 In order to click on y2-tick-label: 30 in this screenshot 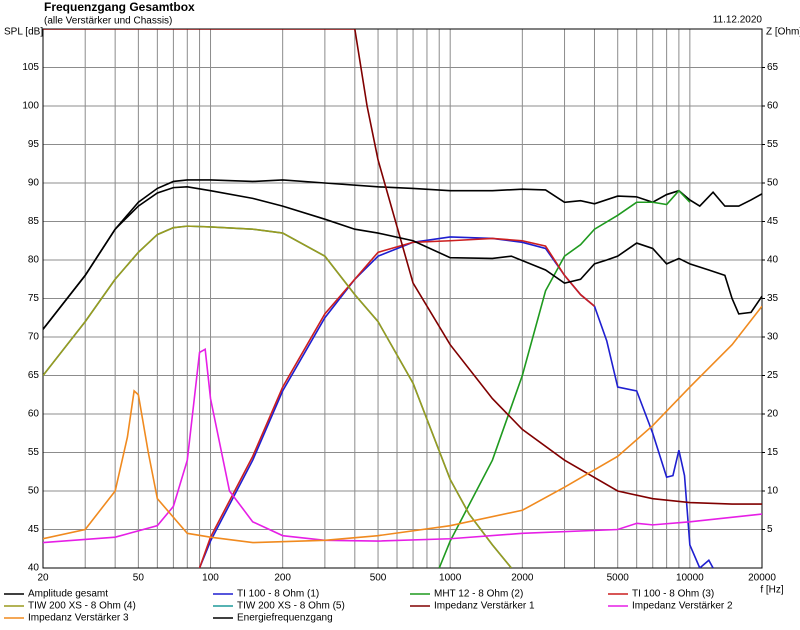, I will do `click(773, 337)`.